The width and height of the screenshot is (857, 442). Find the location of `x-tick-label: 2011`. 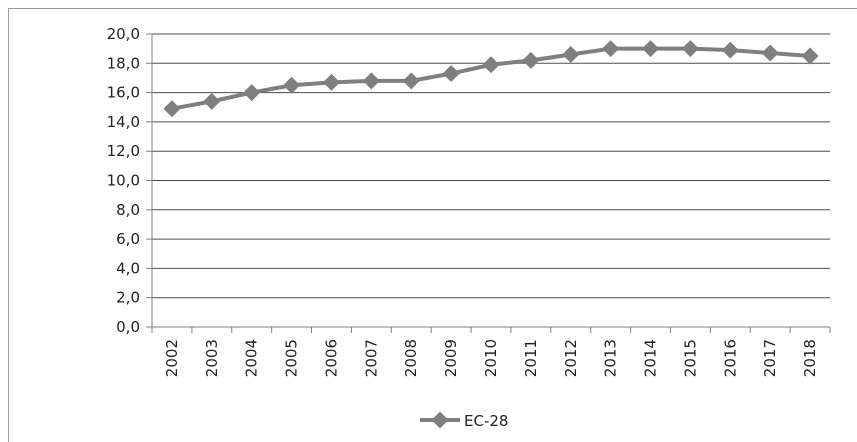

x-tick-label: 2011 is located at coordinates (531, 358).